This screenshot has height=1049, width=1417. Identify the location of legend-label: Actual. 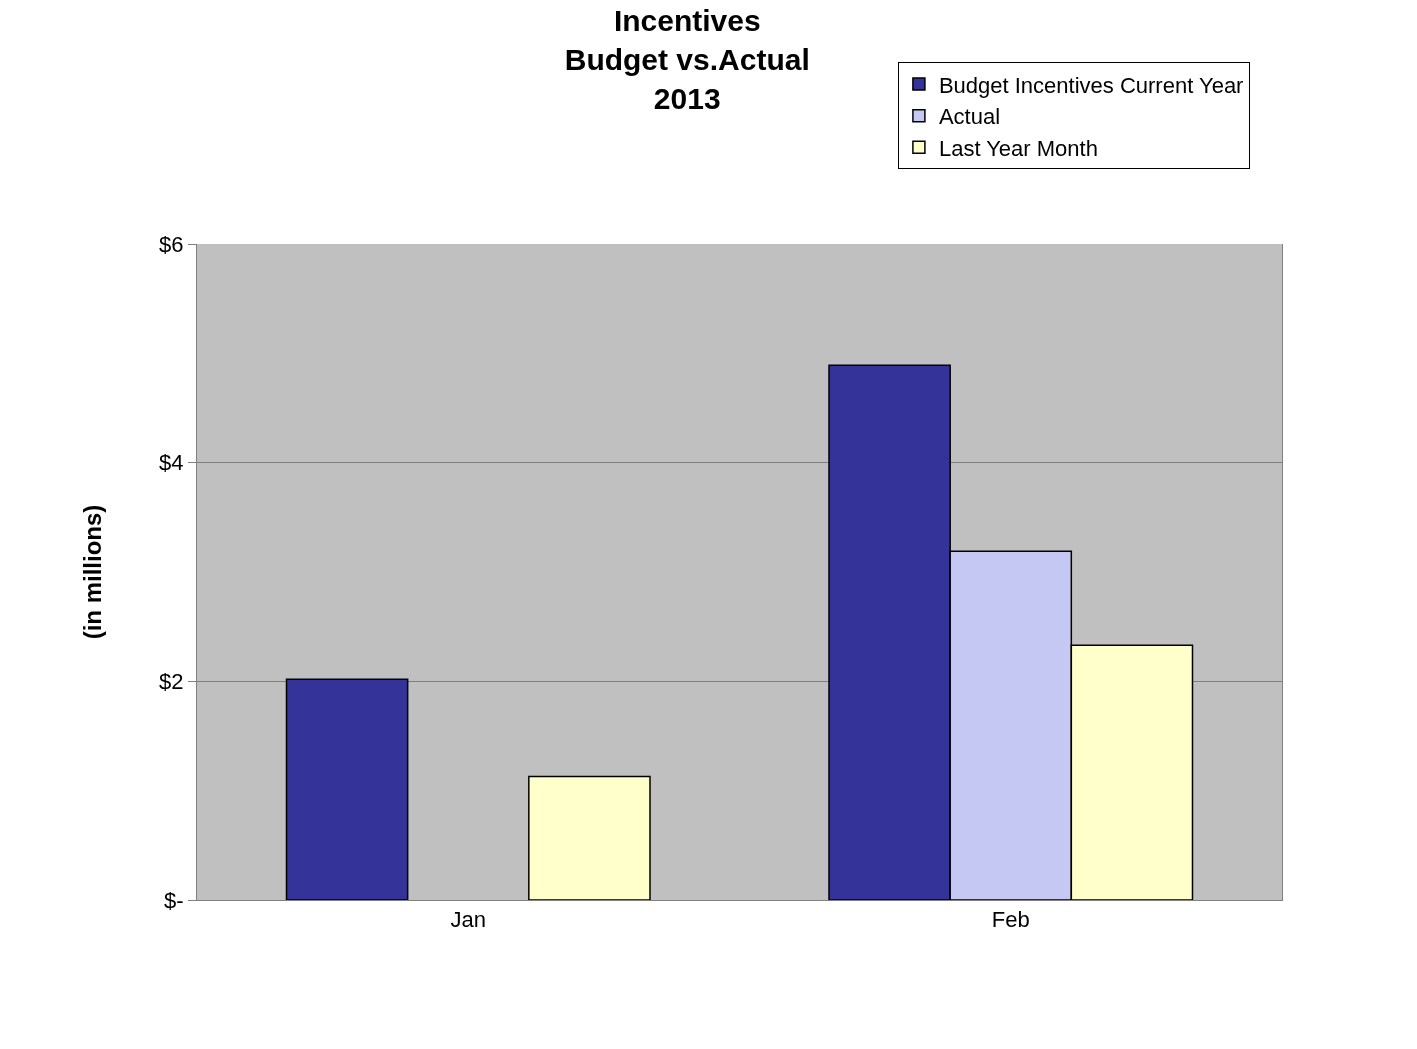
(969, 117).